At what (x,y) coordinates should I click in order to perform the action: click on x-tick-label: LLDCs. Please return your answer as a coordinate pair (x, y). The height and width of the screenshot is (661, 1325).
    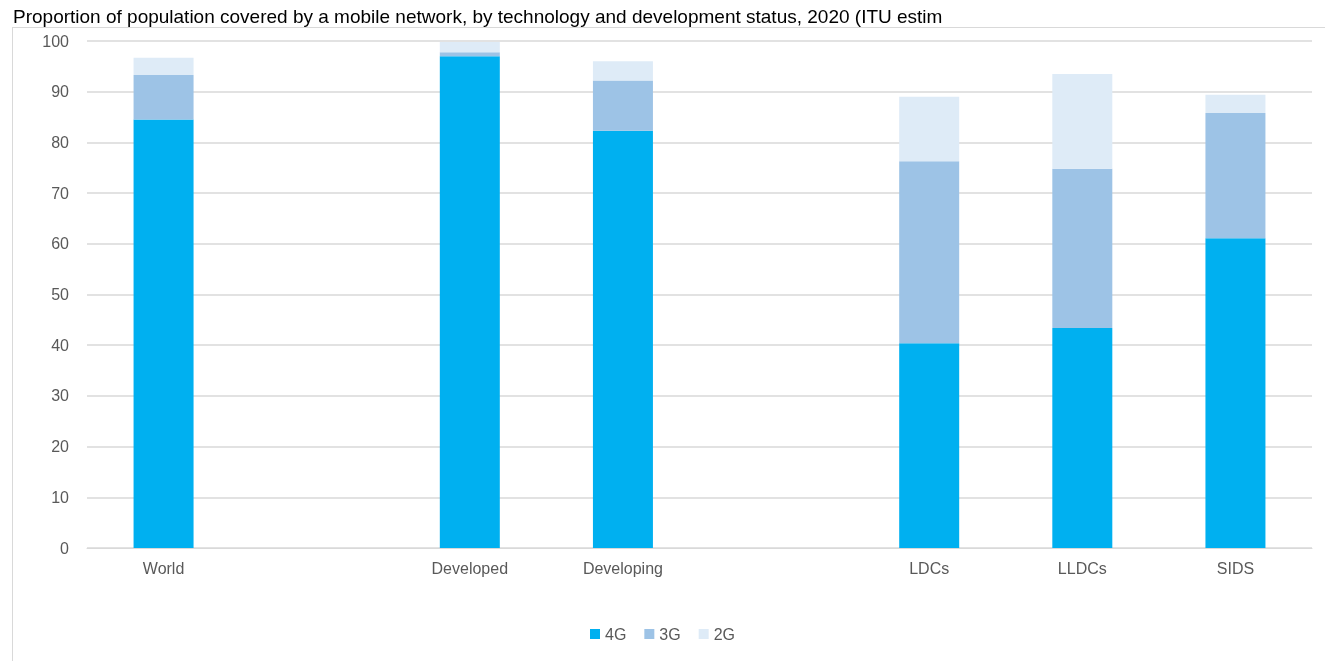
    Looking at the image, I should click on (1082, 568).